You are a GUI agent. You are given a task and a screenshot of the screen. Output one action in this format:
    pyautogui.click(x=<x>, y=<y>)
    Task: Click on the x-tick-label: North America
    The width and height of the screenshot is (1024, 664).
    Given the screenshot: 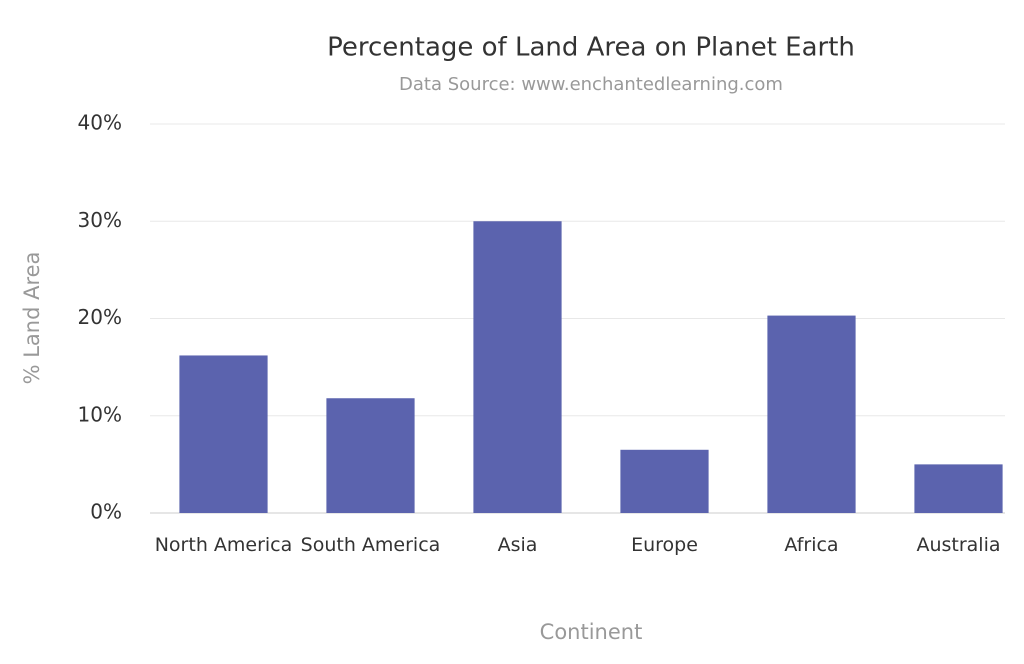 What is the action you would take?
    pyautogui.click(x=223, y=545)
    